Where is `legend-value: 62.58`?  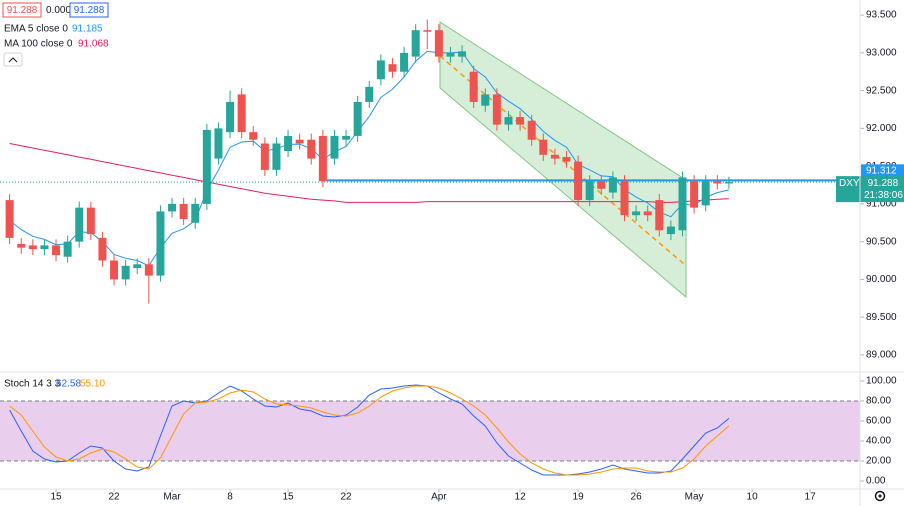 legend-value: 62.58 is located at coordinates (68, 384).